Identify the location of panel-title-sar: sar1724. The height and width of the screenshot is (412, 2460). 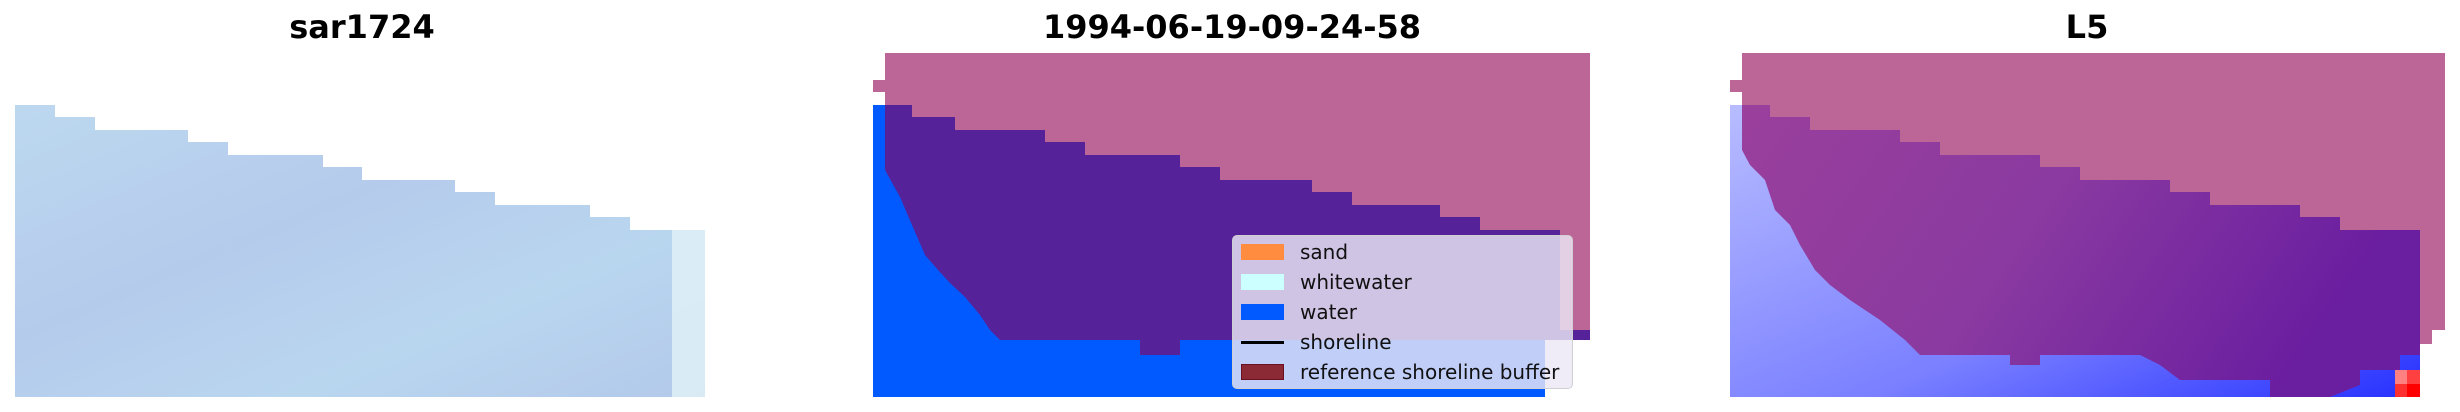
(362, 27).